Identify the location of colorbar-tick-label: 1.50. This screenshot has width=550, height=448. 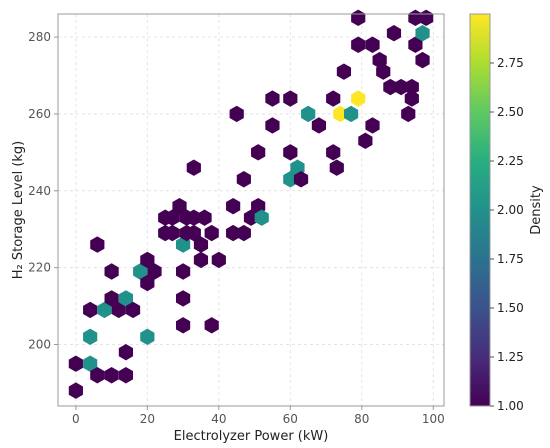
(510, 308).